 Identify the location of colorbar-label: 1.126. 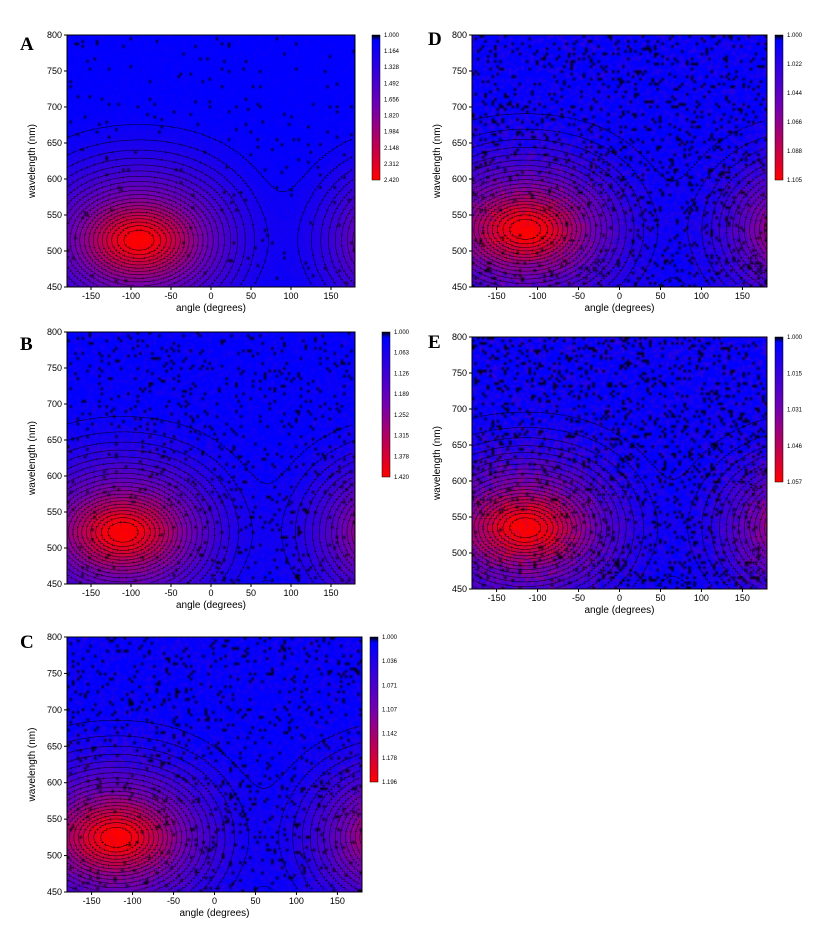
(402, 374).